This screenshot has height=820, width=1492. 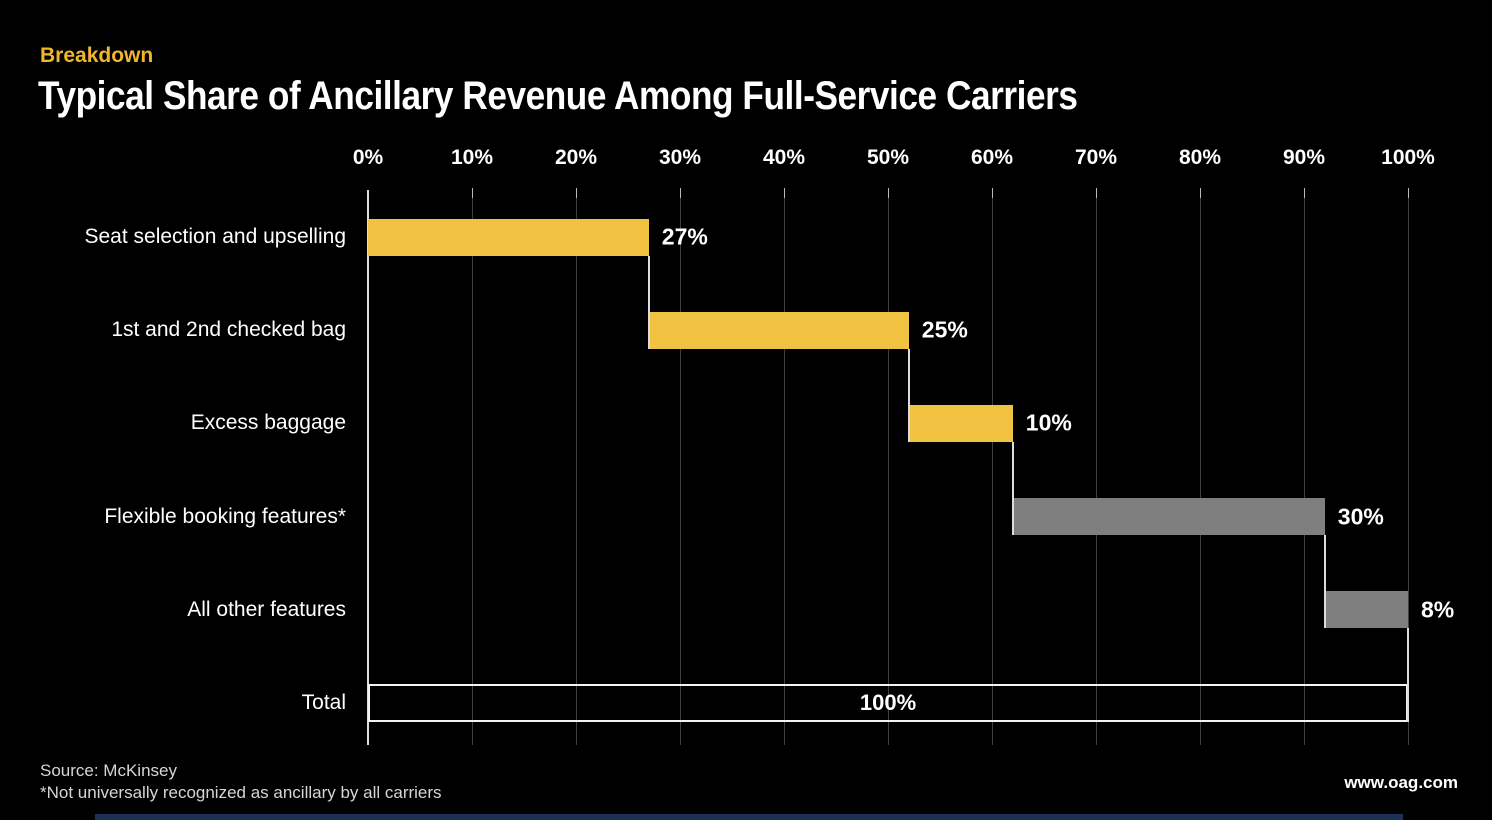 I want to click on x-tick-label: 0%, so click(x=368, y=157).